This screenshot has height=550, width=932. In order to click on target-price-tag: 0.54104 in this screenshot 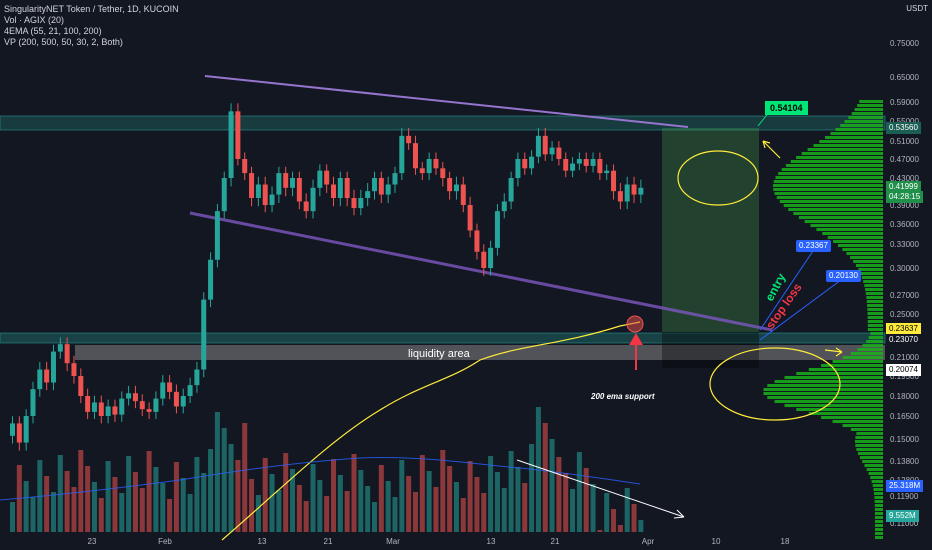, I will do `click(786, 108)`.